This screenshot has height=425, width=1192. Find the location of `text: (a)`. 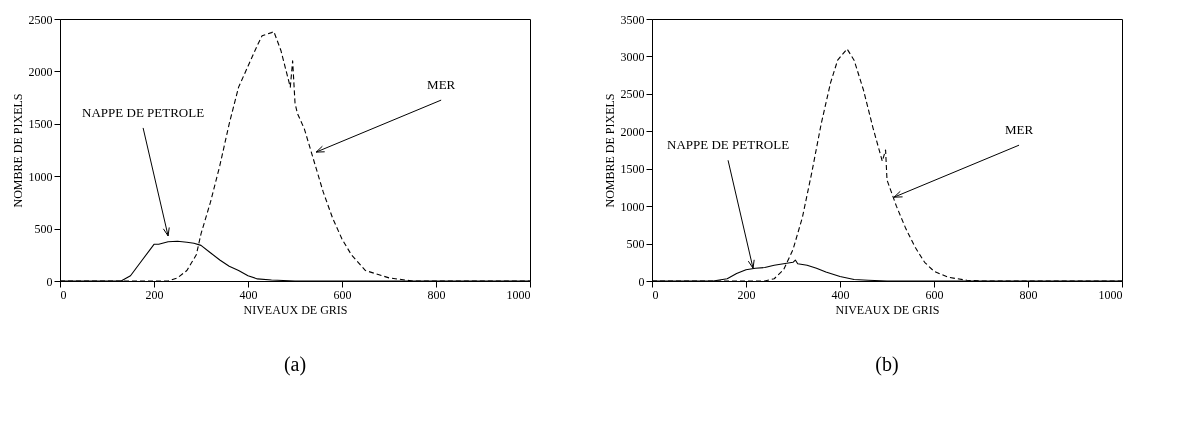

text: (a) is located at coordinates (295, 364).